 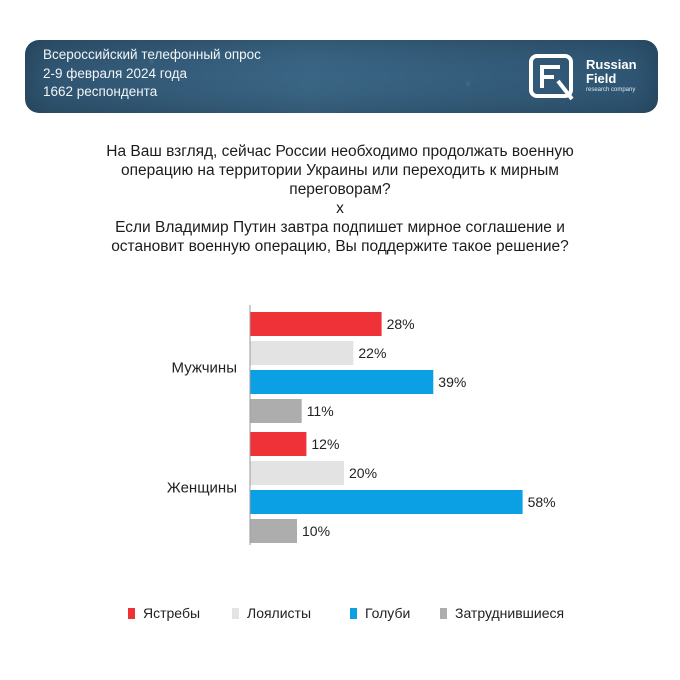 I want to click on legend-label: Лоялисты, so click(x=279, y=613).